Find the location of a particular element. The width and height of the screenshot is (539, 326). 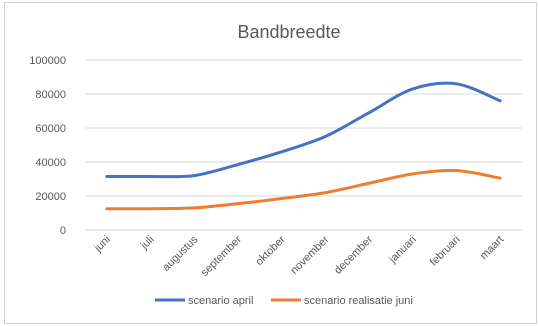

chart-title: Bandbreedte is located at coordinates (288, 32).